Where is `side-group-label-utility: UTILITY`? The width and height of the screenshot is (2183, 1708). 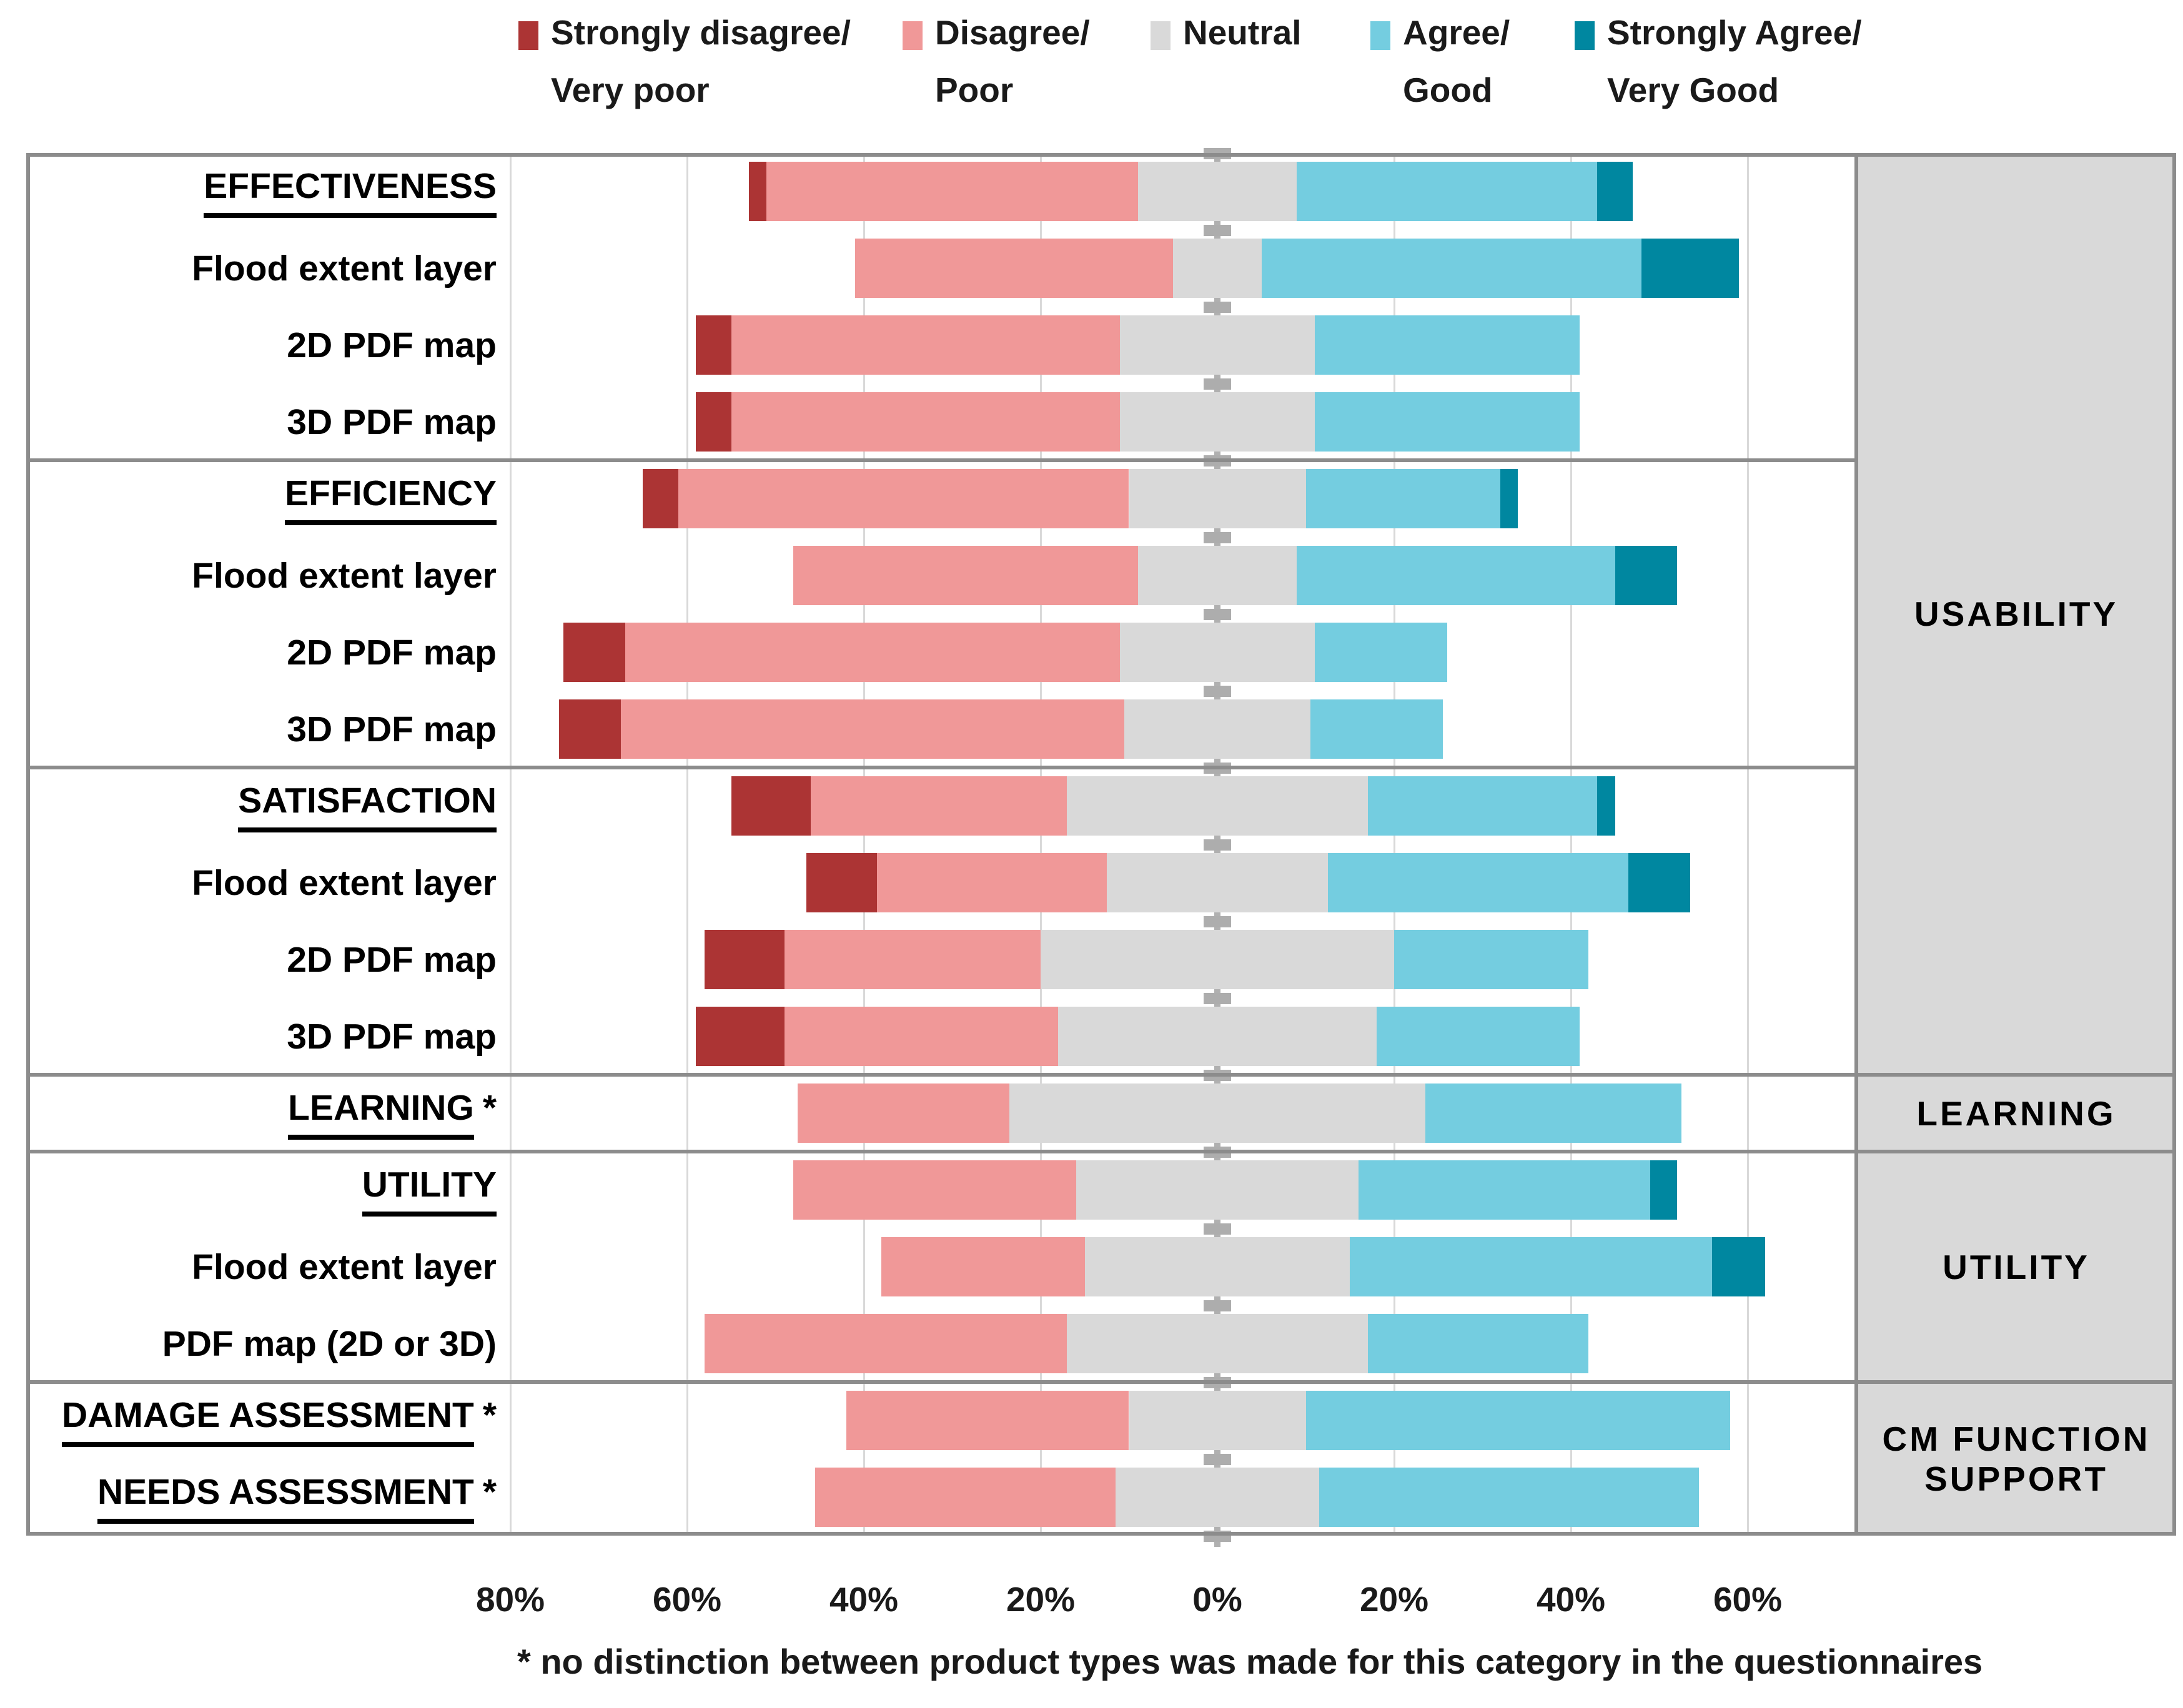
side-group-label-utility: UTILITY is located at coordinates (2016, 1267).